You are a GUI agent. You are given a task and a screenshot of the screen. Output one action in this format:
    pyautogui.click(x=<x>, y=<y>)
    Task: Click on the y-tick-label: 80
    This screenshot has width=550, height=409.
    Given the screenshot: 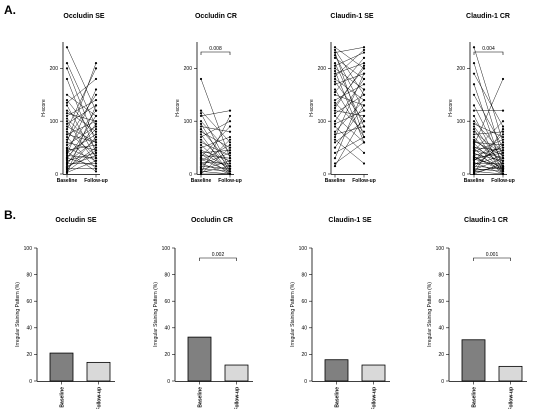 What is the action you would take?
    pyautogui.click(x=167, y=275)
    